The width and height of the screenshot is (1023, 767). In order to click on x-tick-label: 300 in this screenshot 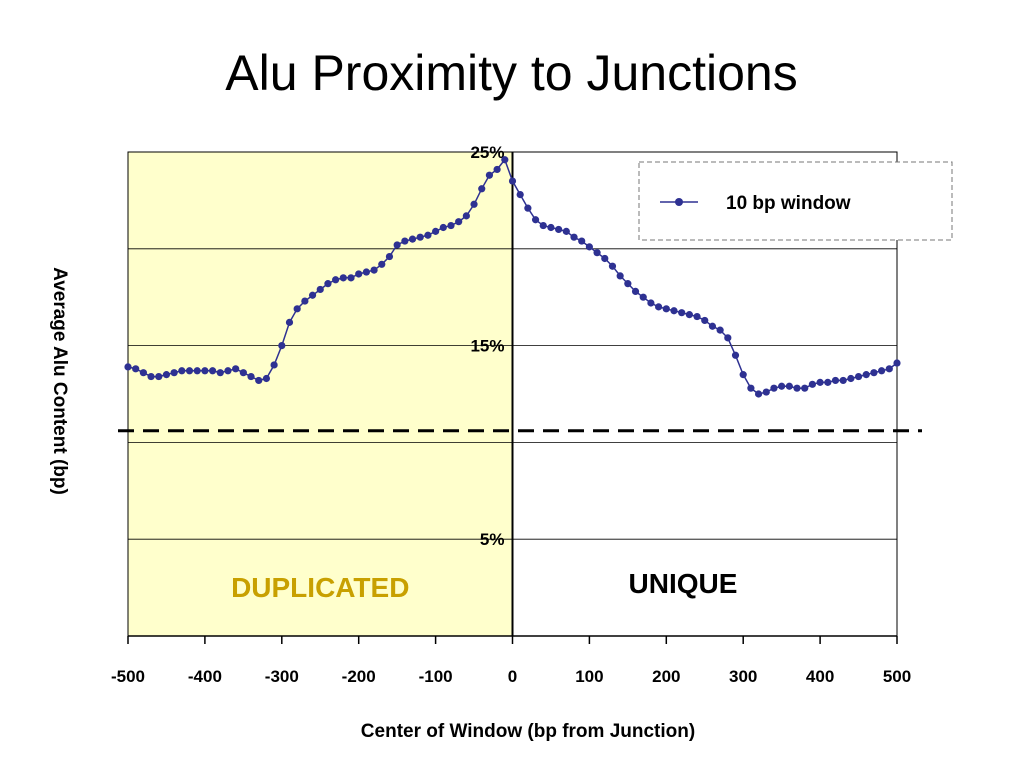, I will do `click(743, 676)`.